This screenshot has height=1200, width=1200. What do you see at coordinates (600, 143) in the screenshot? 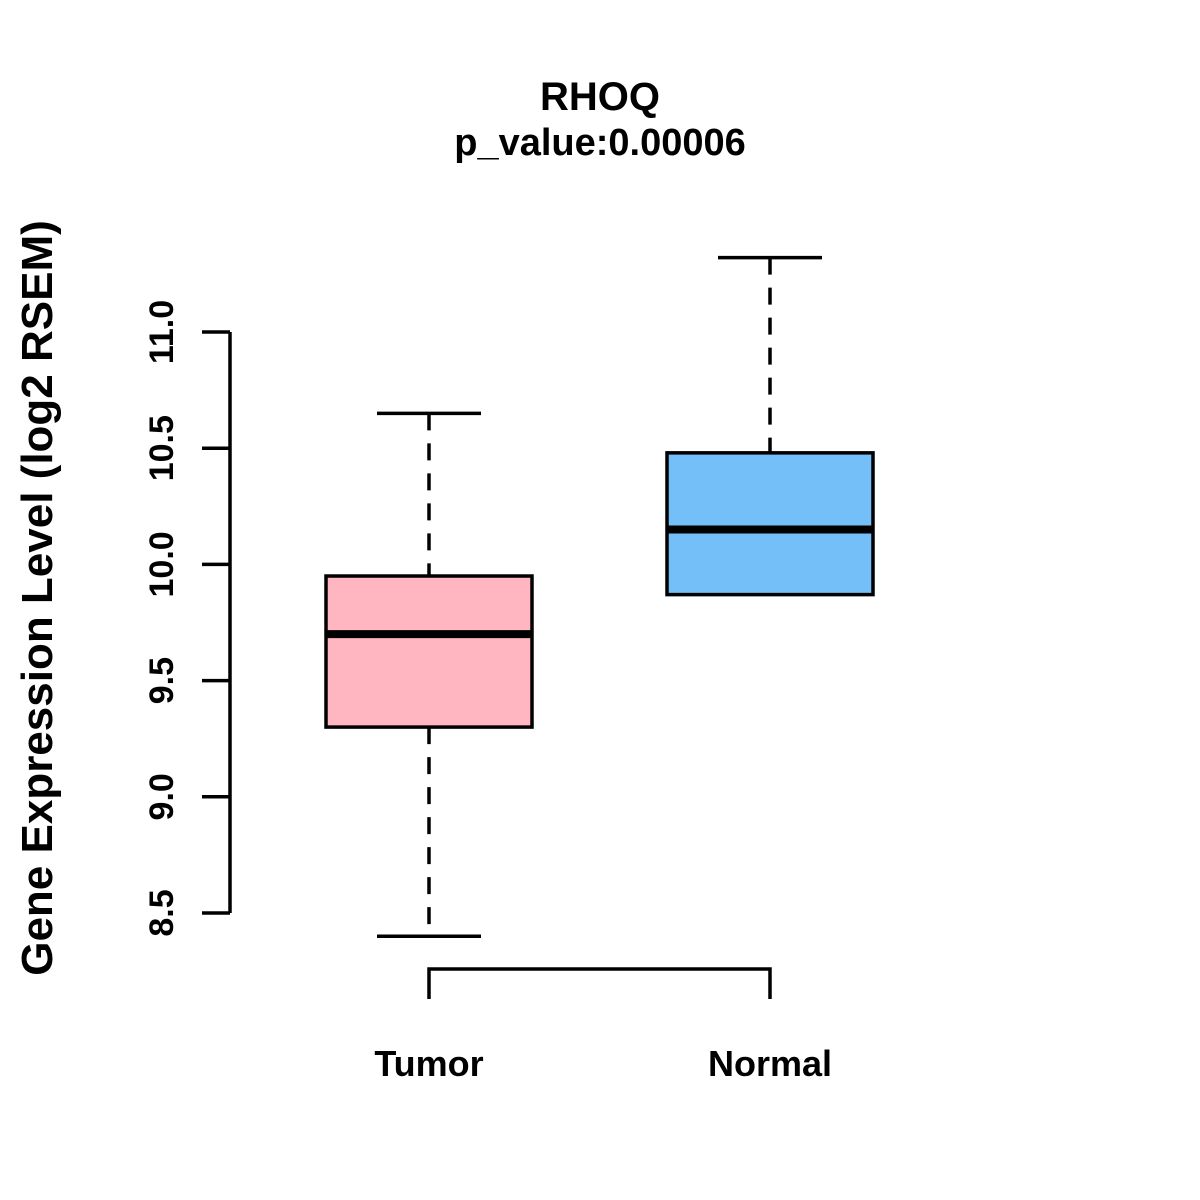
I see `chart-subtitle: p_value:0.00006` at bounding box center [600, 143].